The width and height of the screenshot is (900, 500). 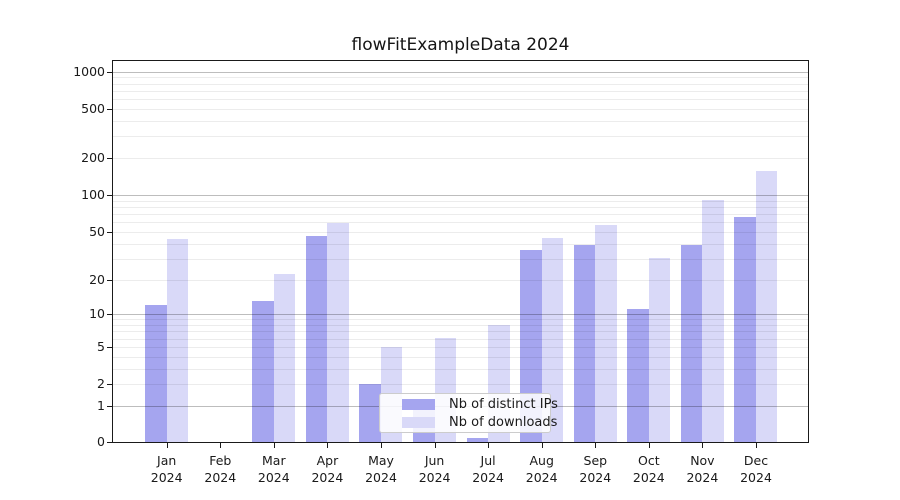 I want to click on bar-downloads-oct, so click(x=659, y=350).